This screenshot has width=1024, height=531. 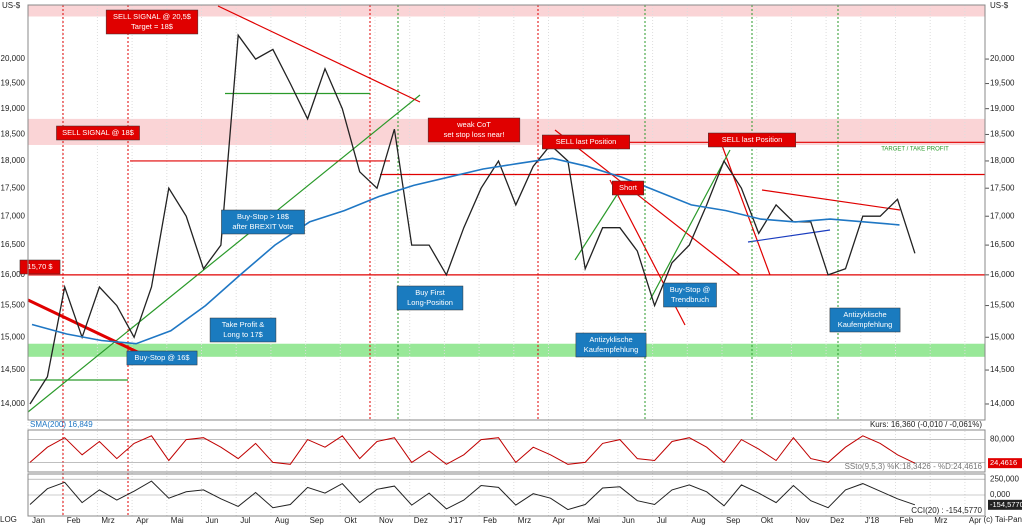 I want to click on y-tick-label: 18,500, so click(x=13, y=134).